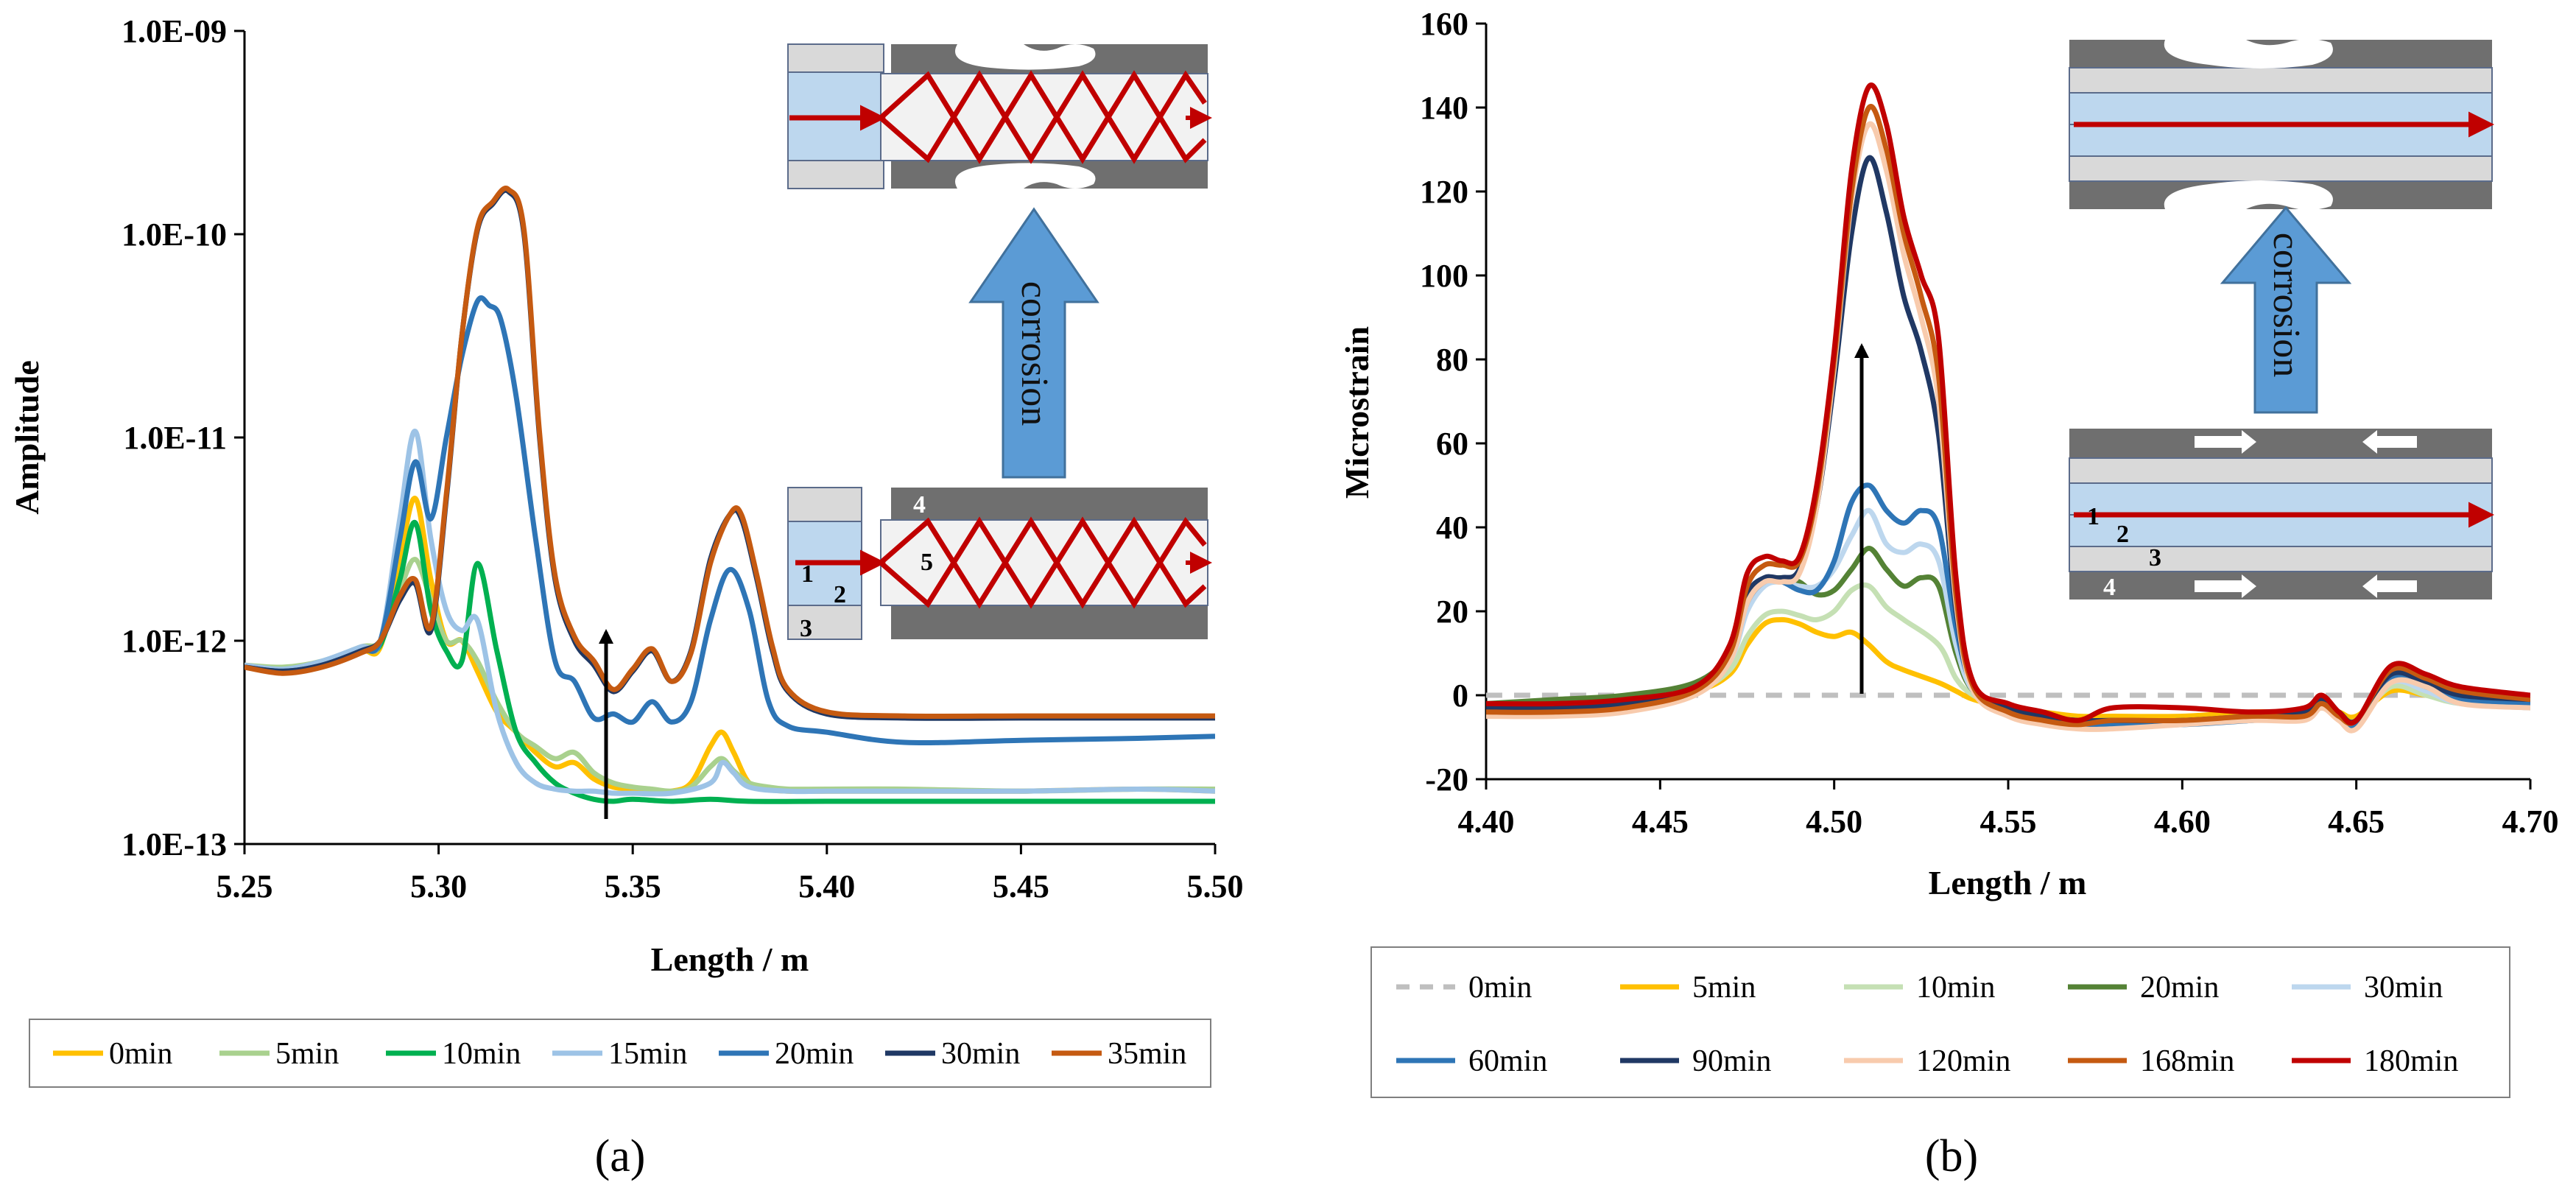 Image resolution: width=2576 pixels, height=1199 pixels. What do you see at coordinates (1486, 822) in the screenshot?
I see `chart-b-x-tick-label: 4.40` at bounding box center [1486, 822].